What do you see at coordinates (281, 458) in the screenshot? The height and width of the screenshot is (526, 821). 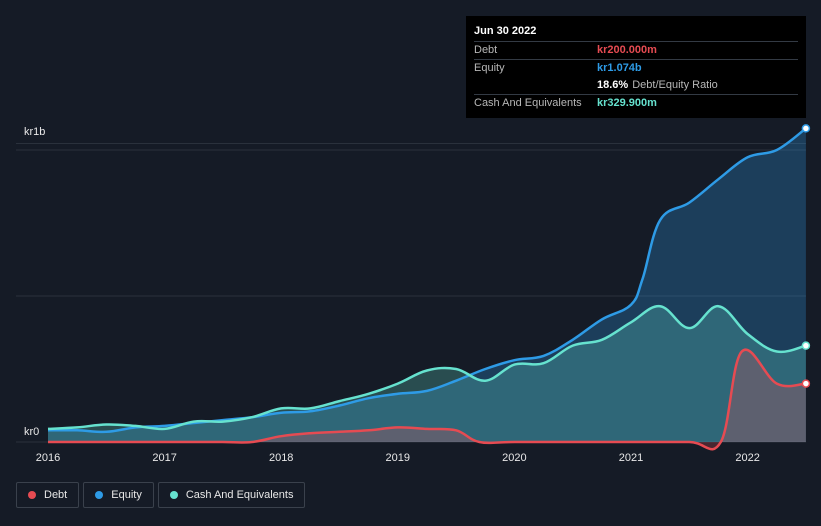 I see `x-tick-2018: 2018` at bounding box center [281, 458].